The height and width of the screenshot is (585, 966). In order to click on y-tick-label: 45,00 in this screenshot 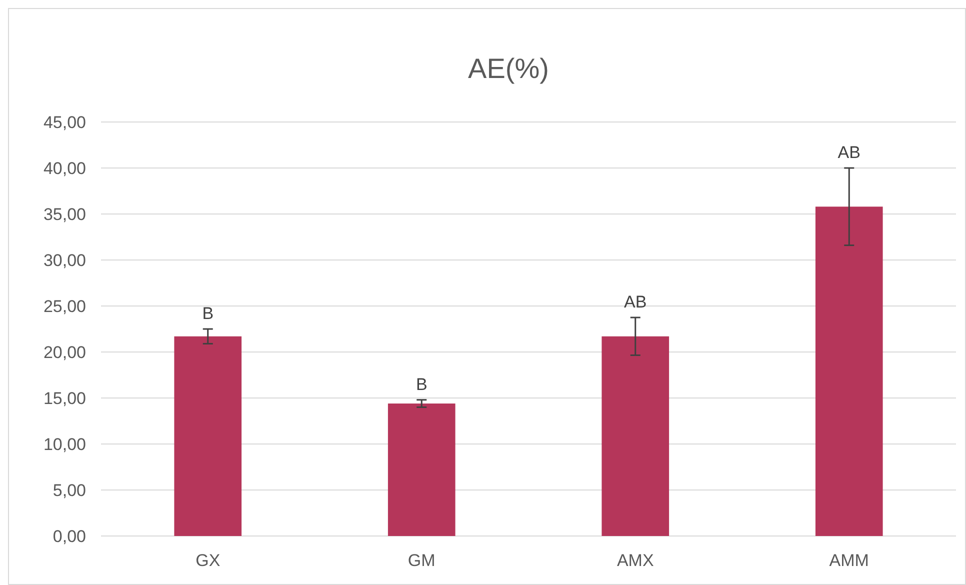, I will do `click(64, 122)`.